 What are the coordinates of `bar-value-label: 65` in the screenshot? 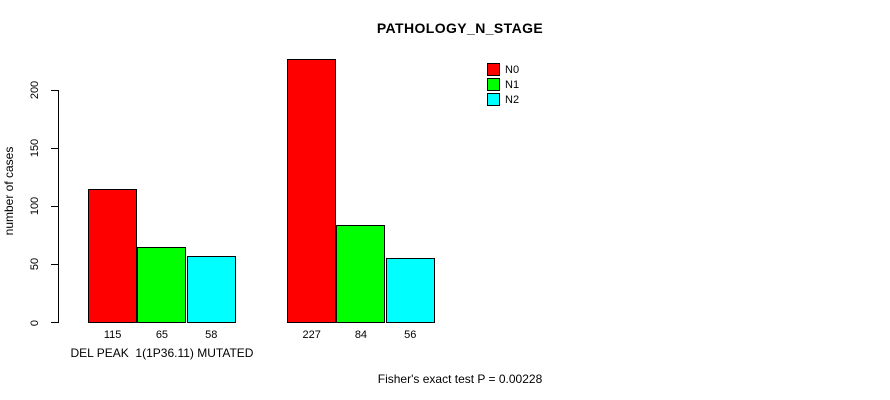 It's located at (162, 335).